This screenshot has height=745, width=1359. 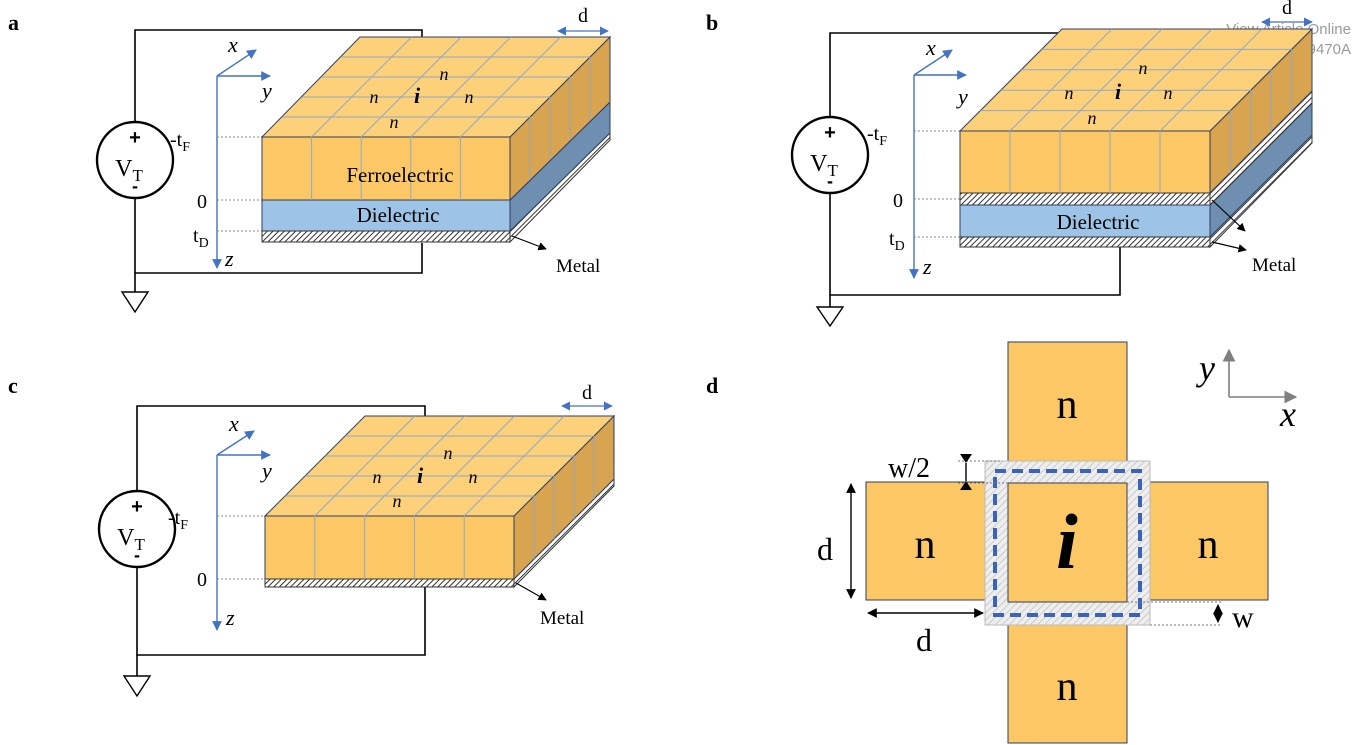 I want to click on panel-b-dim-d: d, so click(x=1287, y=9).